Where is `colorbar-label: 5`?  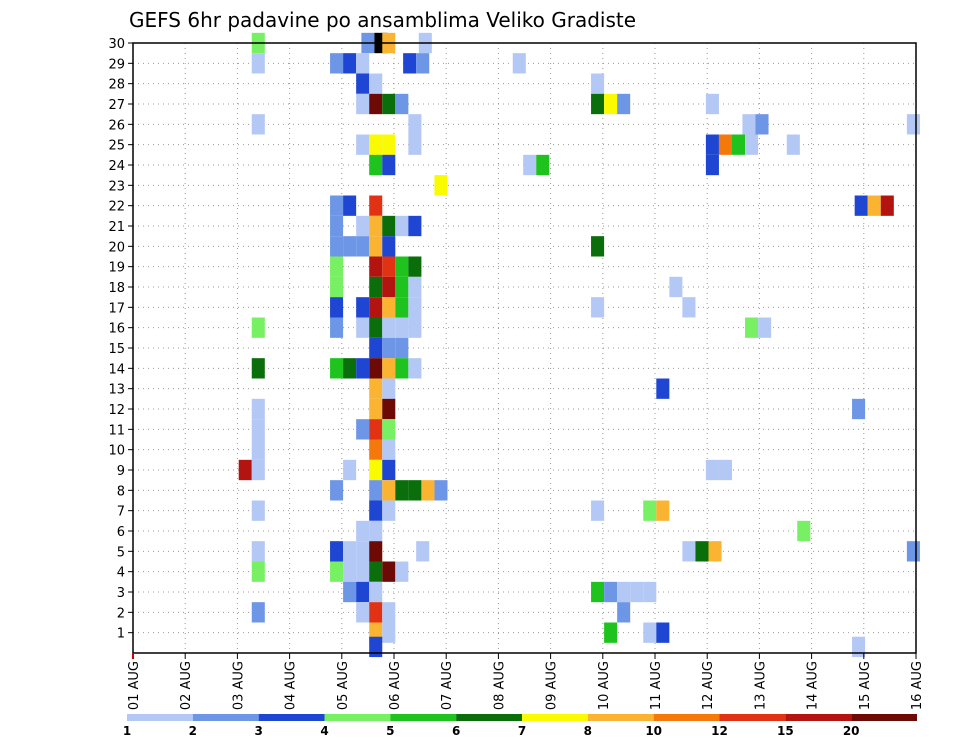
colorbar-label: 5 is located at coordinates (390, 731).